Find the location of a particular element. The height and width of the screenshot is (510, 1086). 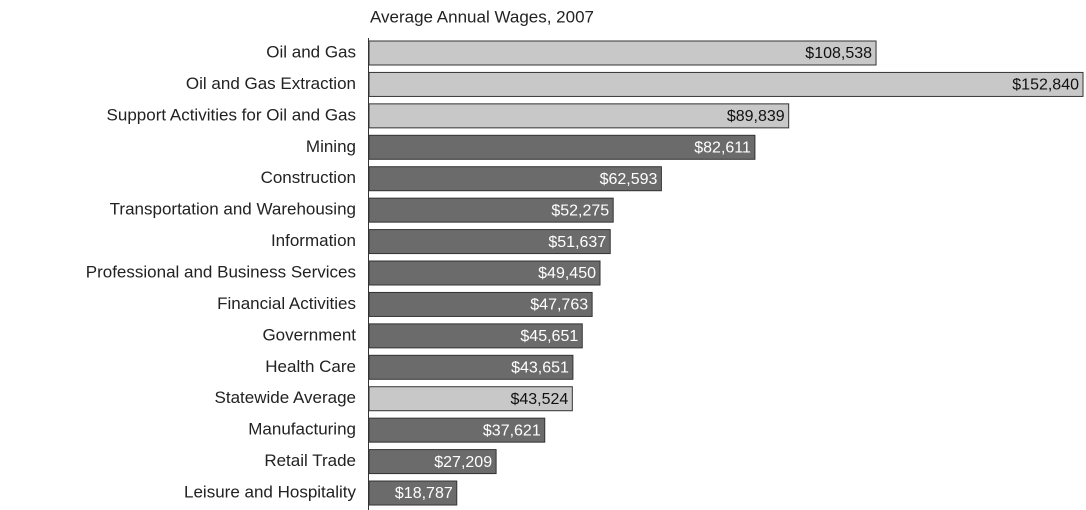

value-label: $45,651 is located at coordinates (549, 336).